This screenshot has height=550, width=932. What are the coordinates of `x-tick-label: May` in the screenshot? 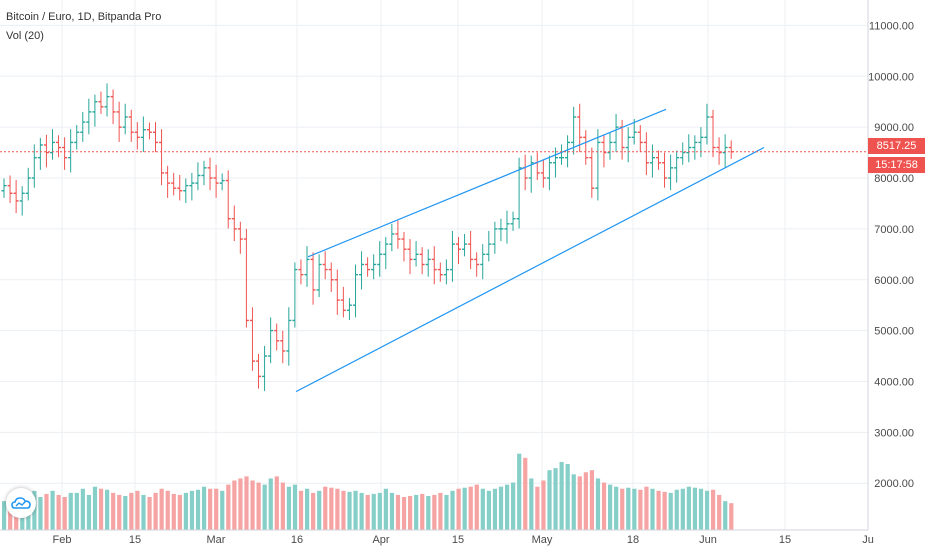 It's located at (542, 540).